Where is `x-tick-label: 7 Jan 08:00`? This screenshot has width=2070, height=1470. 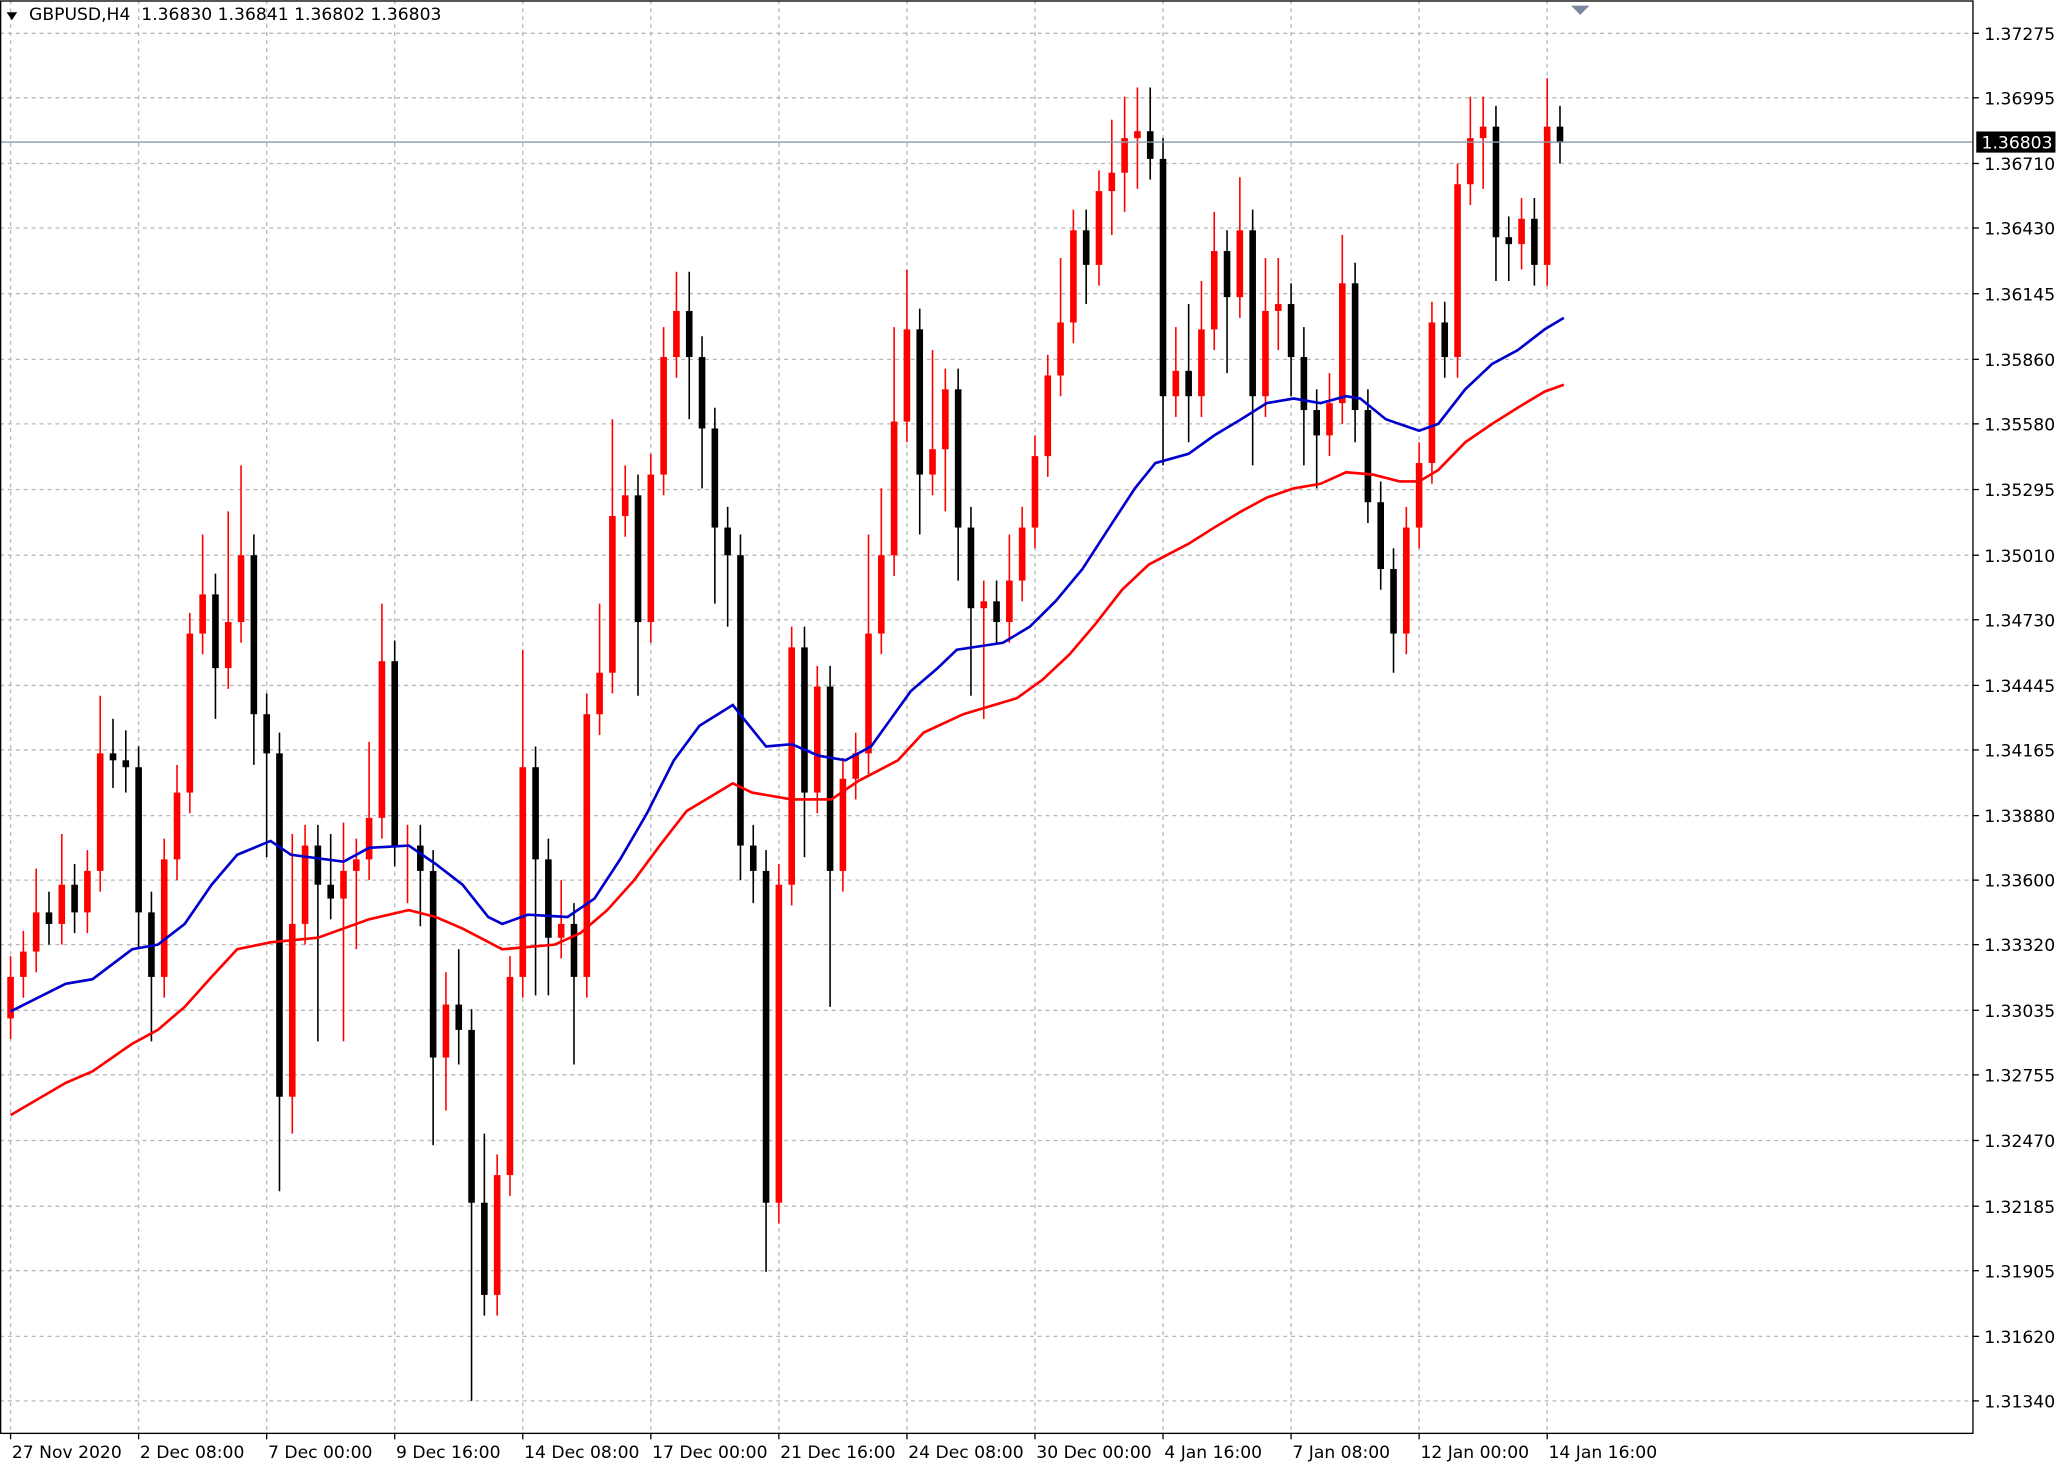 x-tick-label: 7 Jan 08:00 is located at coordinates (1341, 1453).